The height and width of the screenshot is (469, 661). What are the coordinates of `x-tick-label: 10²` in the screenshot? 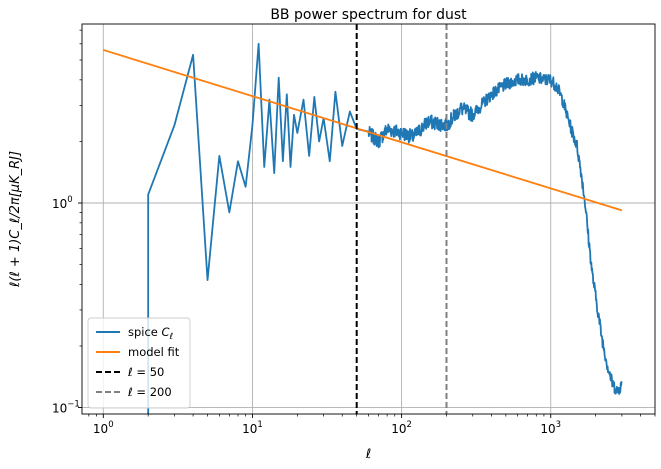 It's located at (401, 428).